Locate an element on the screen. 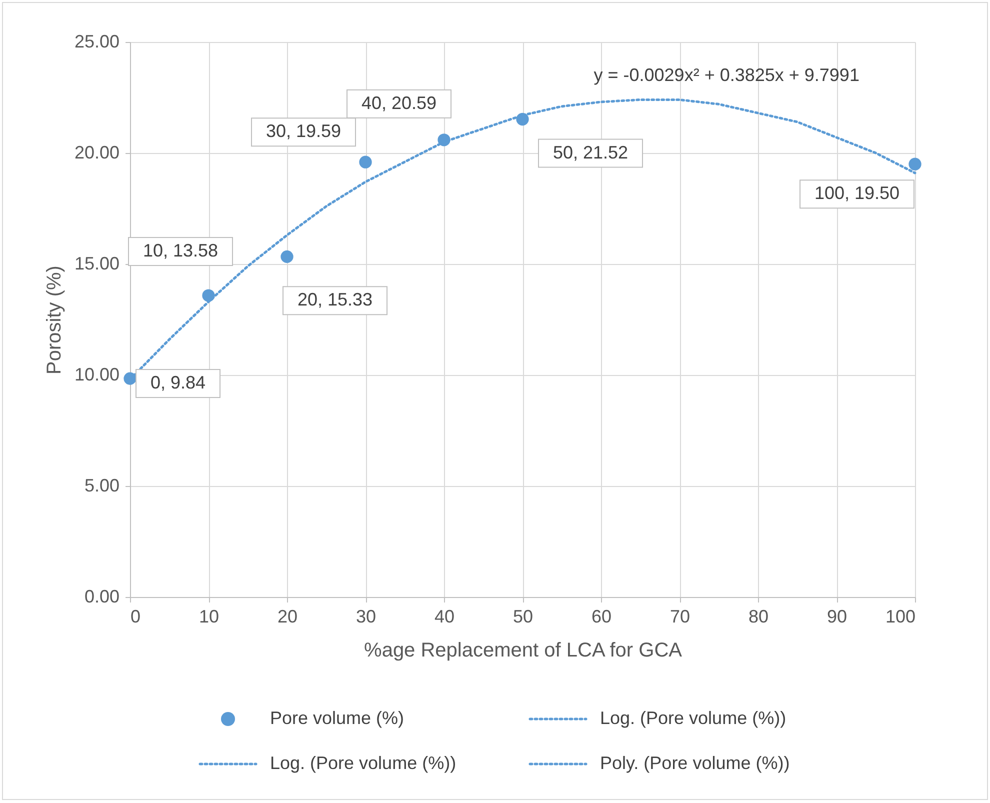  x-tick-label: 60 is located at coordinates (601, 616).